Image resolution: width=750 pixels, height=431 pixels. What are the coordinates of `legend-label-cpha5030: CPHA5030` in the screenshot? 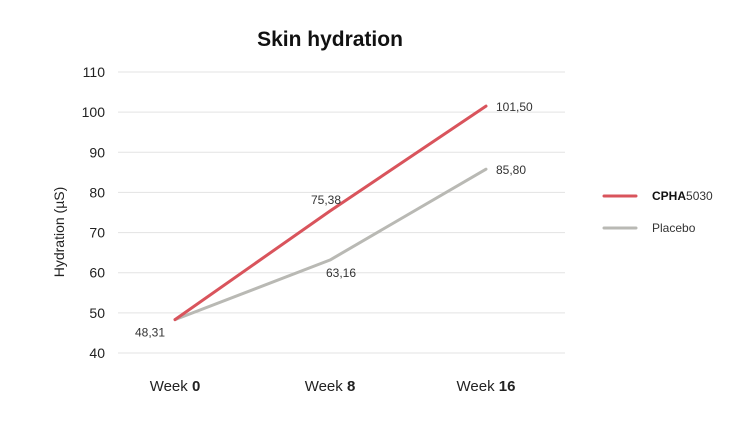 It's located at (682, 196).